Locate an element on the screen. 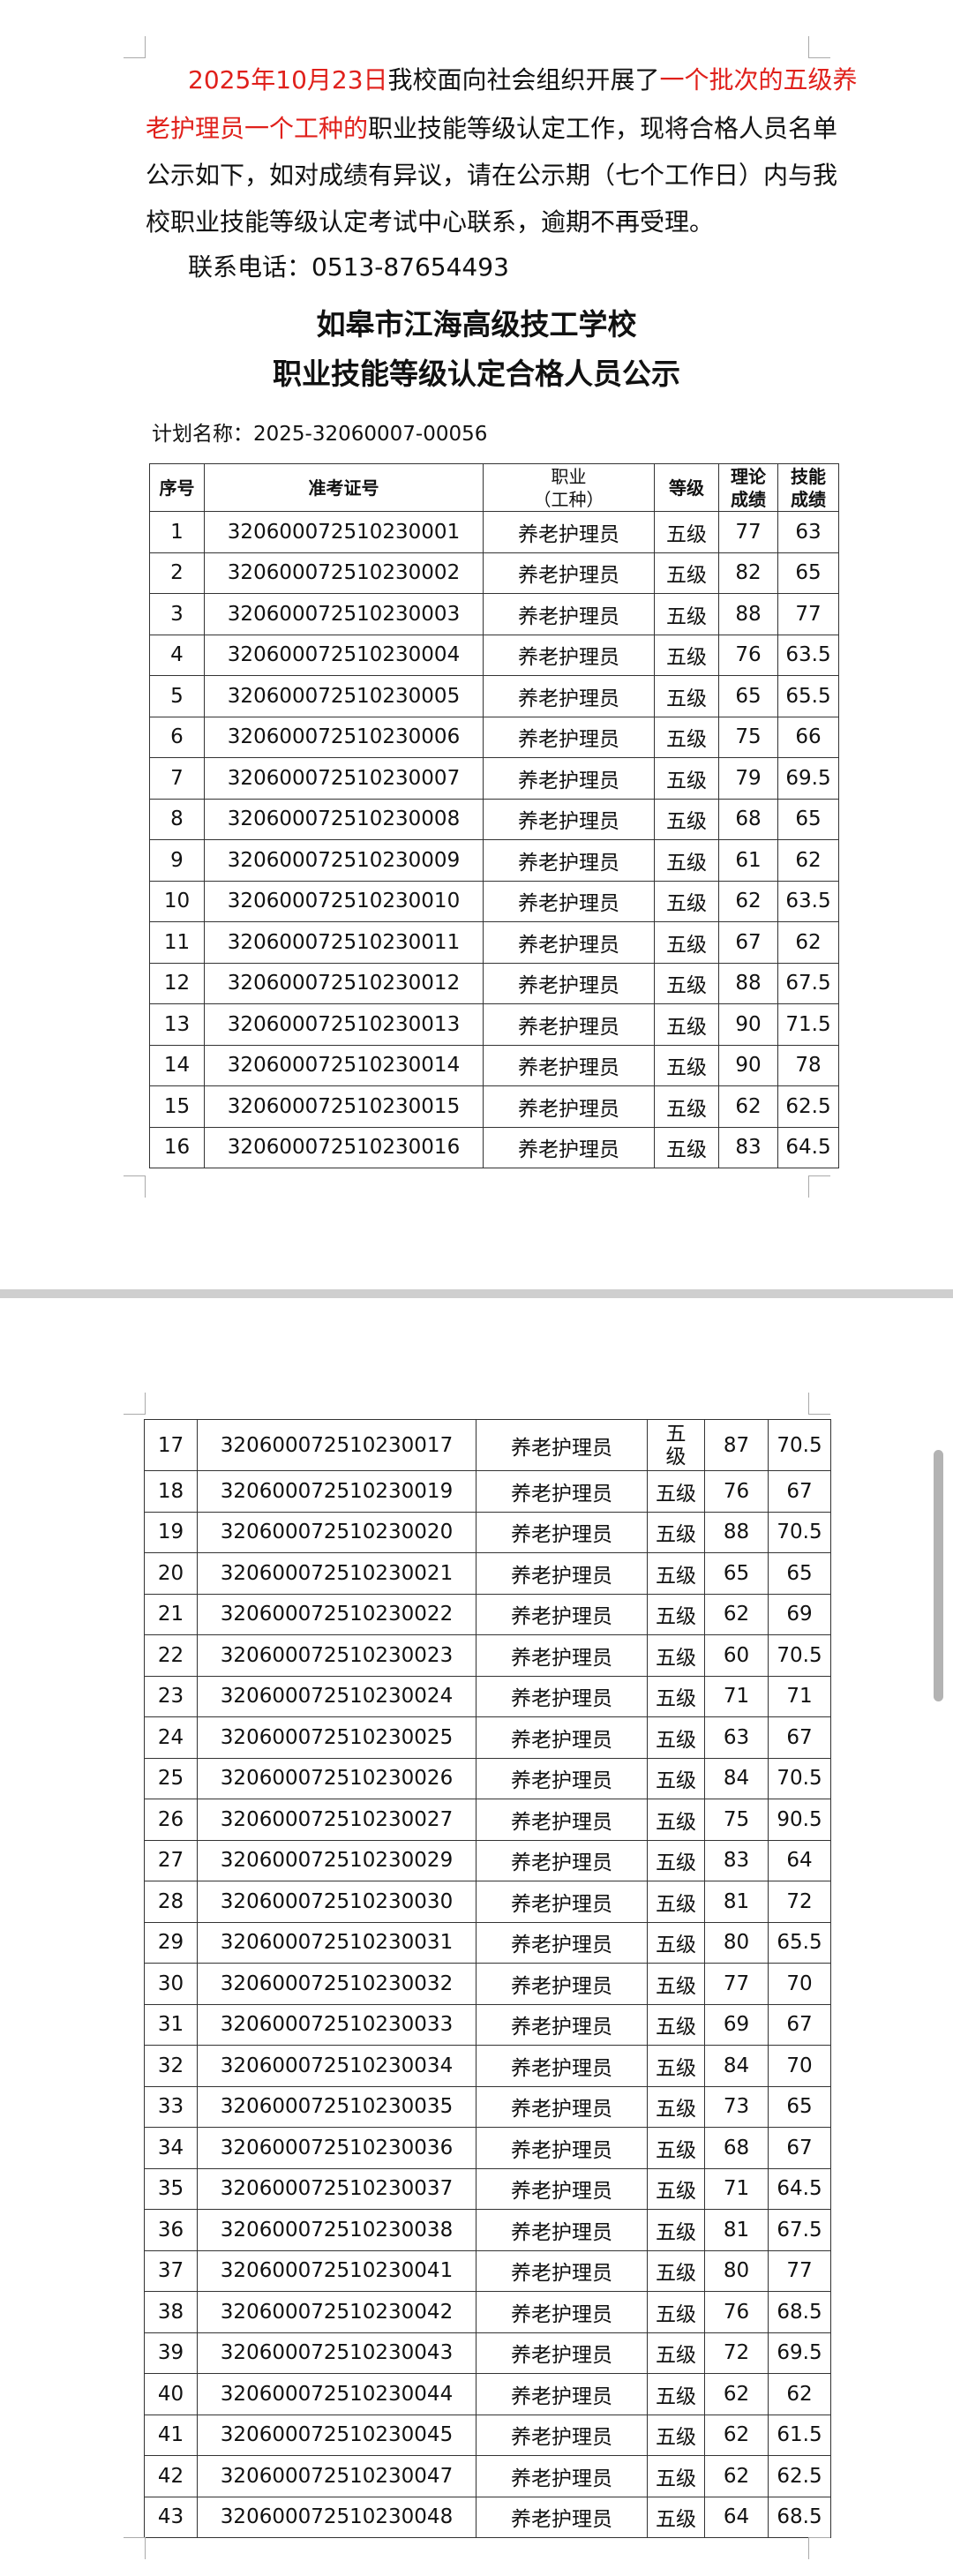  cell-seq: 32 is located at coordinates (171, 2066).